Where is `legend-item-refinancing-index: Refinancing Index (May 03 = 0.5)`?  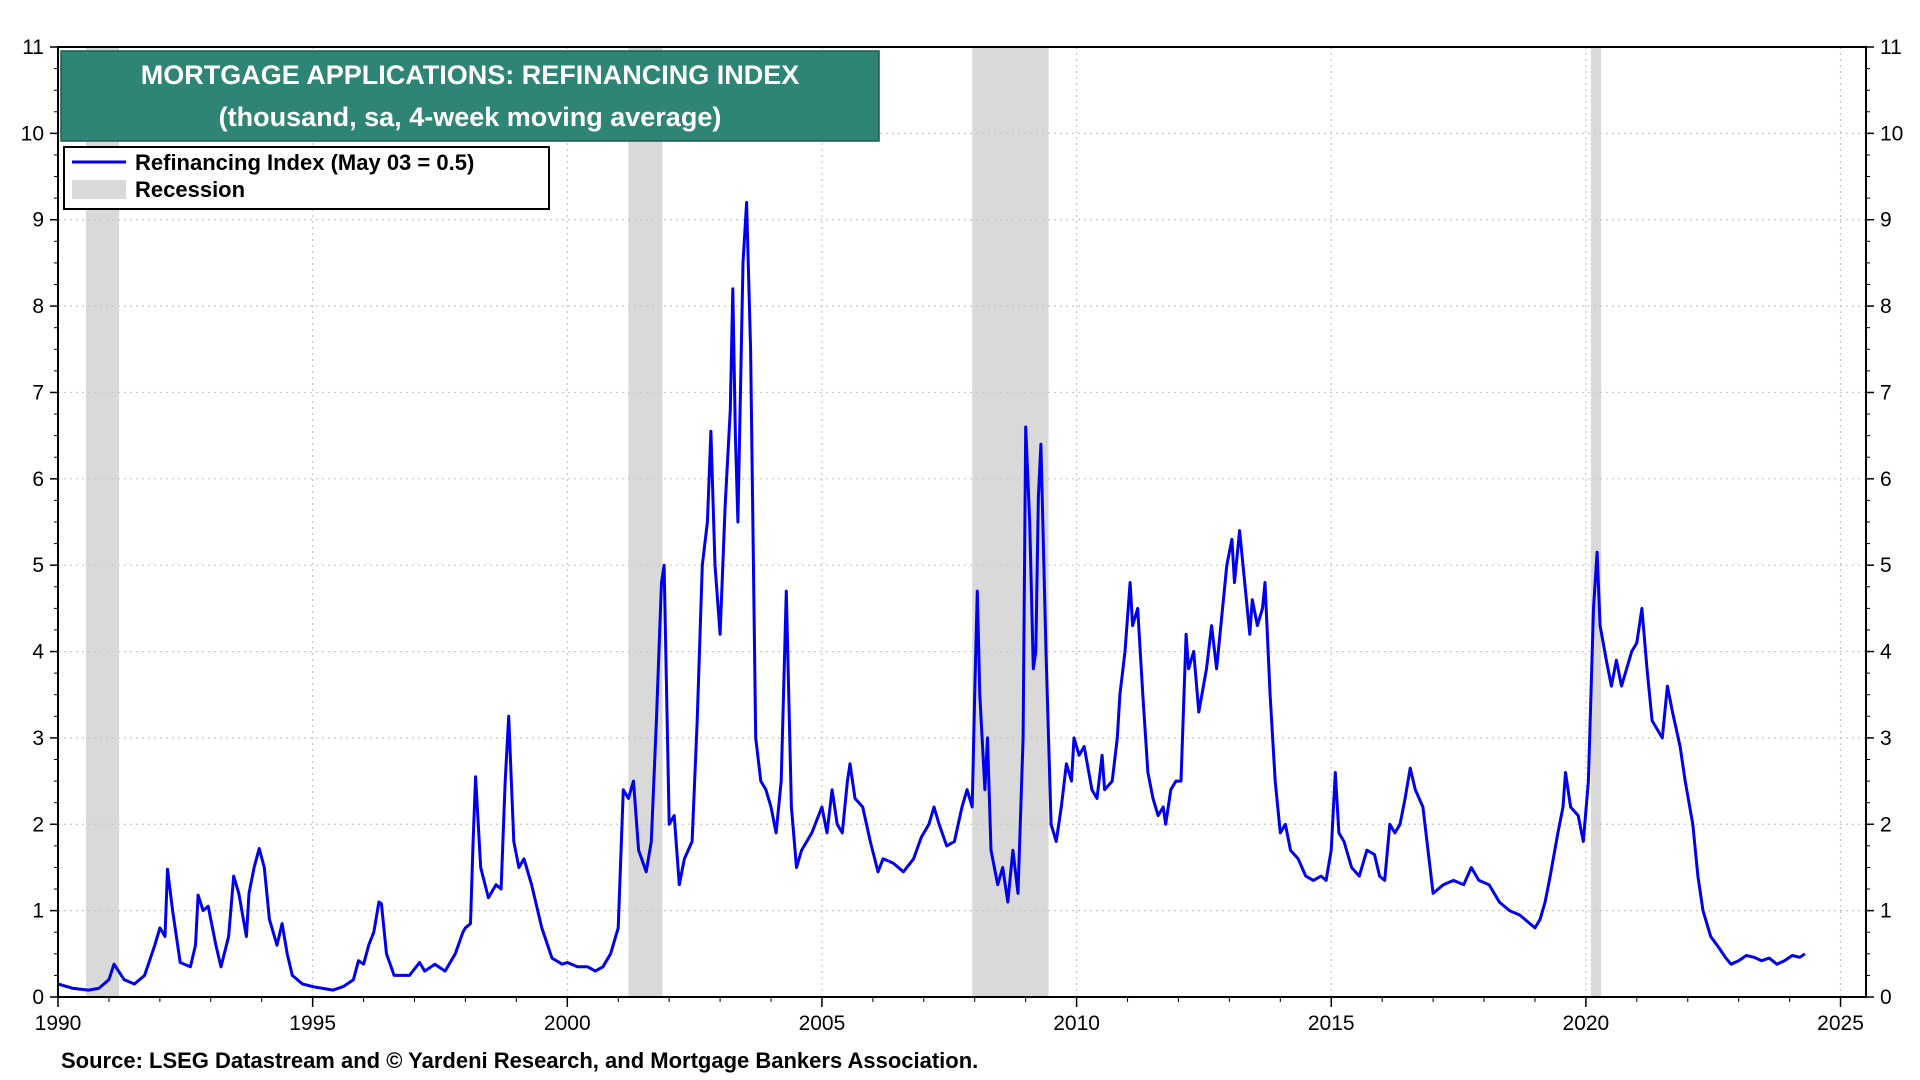 legend-item-refinancing-index: Refinancing Index (May 03 = 0.5) is located at coordinates (304, 162).